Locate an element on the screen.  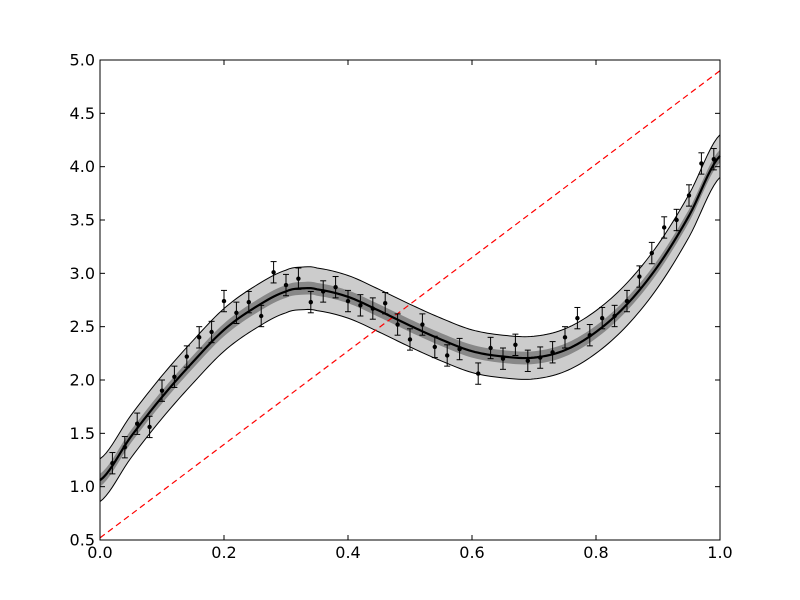
y-tick-label: 3.0 is located at coordinates (82, 273).